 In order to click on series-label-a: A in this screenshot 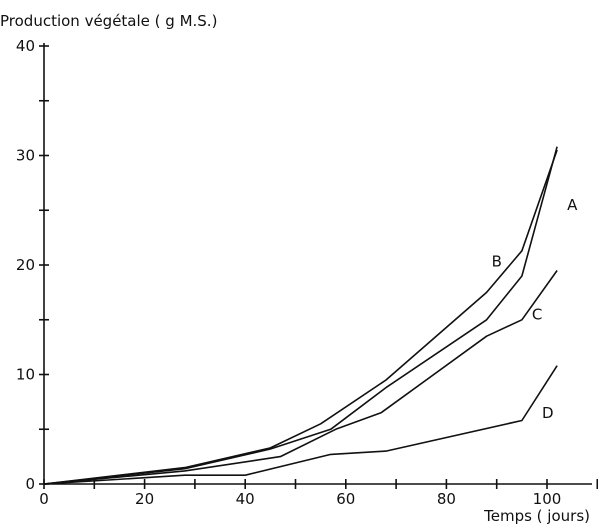, I will do `click(572, 205)`.